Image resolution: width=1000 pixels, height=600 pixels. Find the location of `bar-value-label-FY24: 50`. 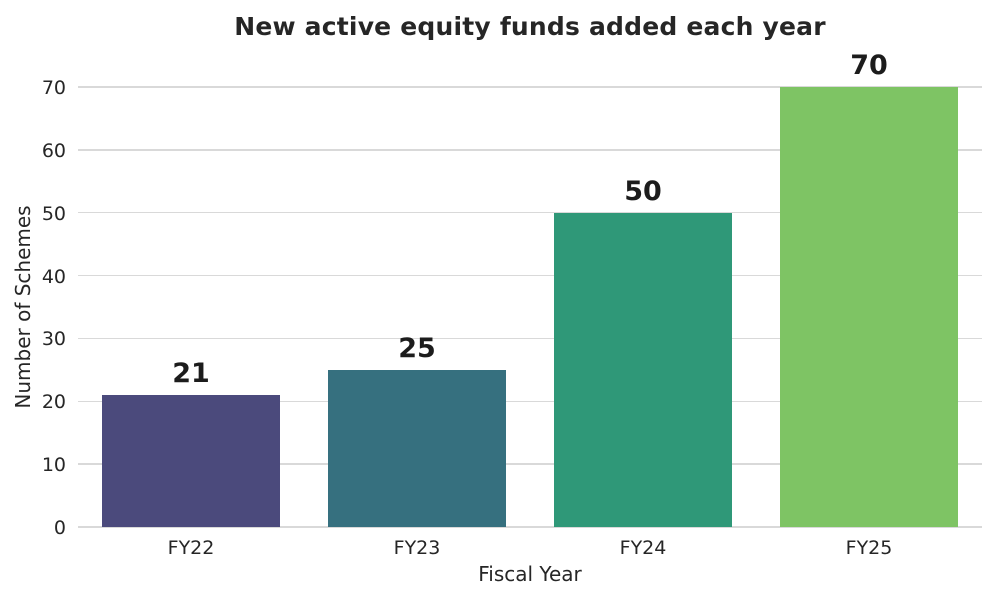

bar-value-label-FY24: 50 is located at coordinates (643, 191).